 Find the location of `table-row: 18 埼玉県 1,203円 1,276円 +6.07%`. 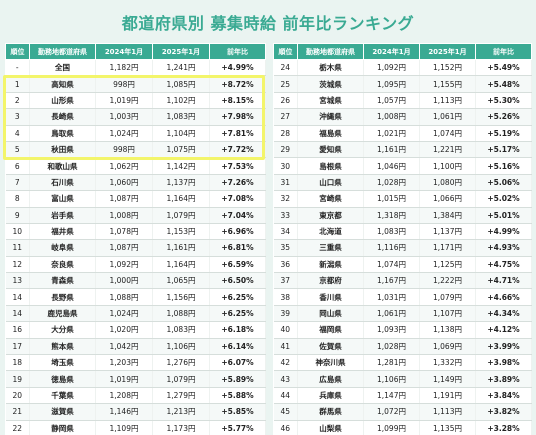

table-row: 18 埼玉県 1,203円 1,276円 +6.07% is located at coordinates (135, 363).